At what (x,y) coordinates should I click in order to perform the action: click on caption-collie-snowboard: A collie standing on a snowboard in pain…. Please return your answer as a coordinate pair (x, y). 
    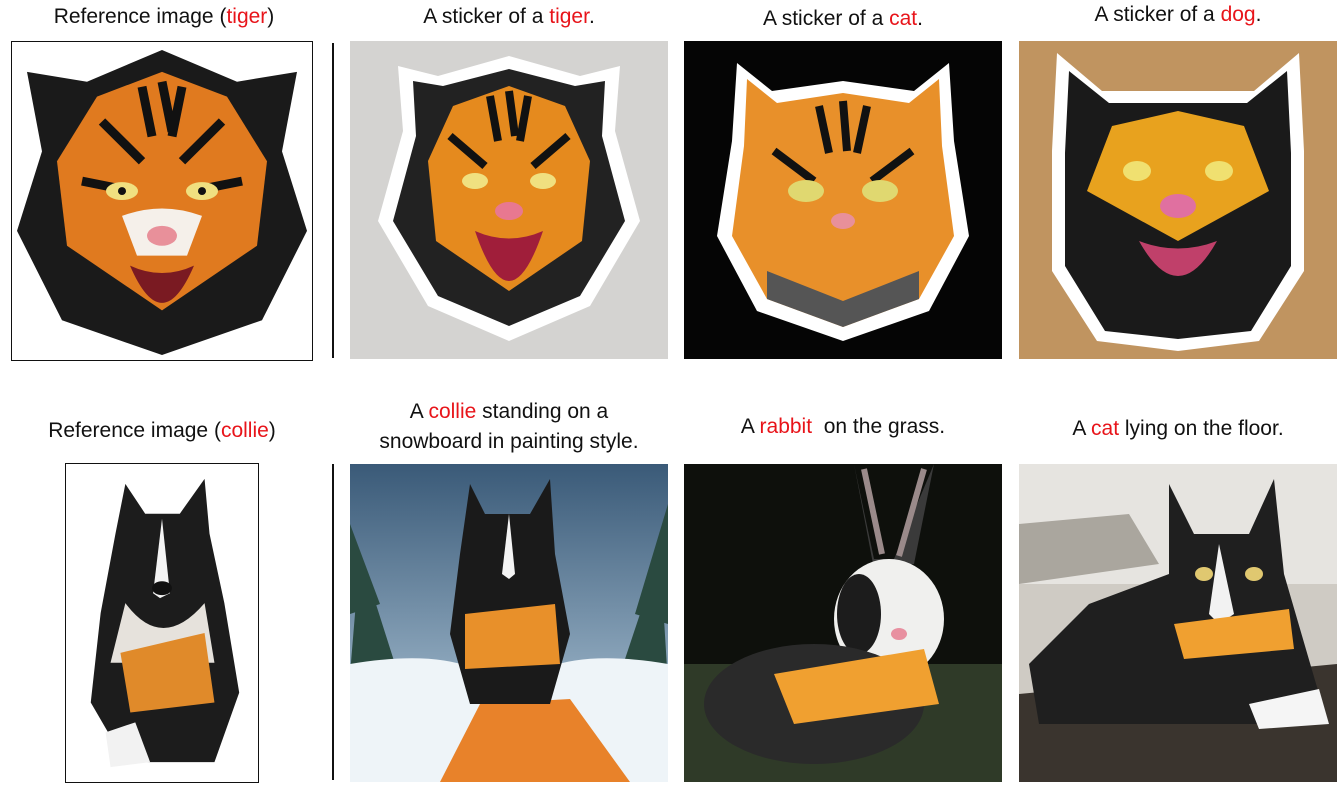
    Looking at the image, I should click on (509, 427).